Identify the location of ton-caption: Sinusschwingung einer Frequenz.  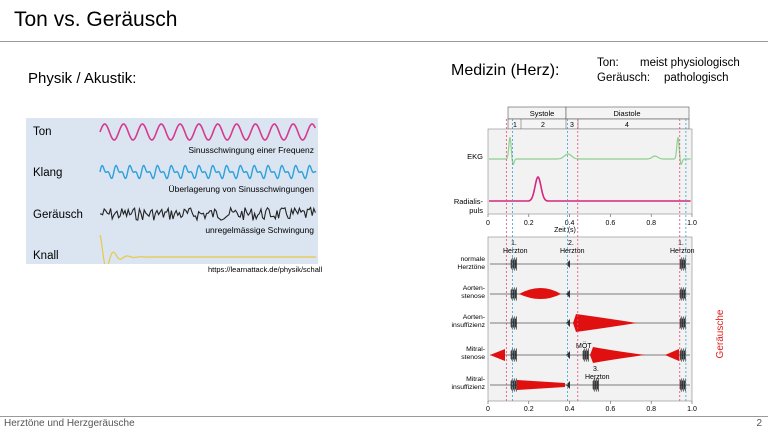
(251, 150).